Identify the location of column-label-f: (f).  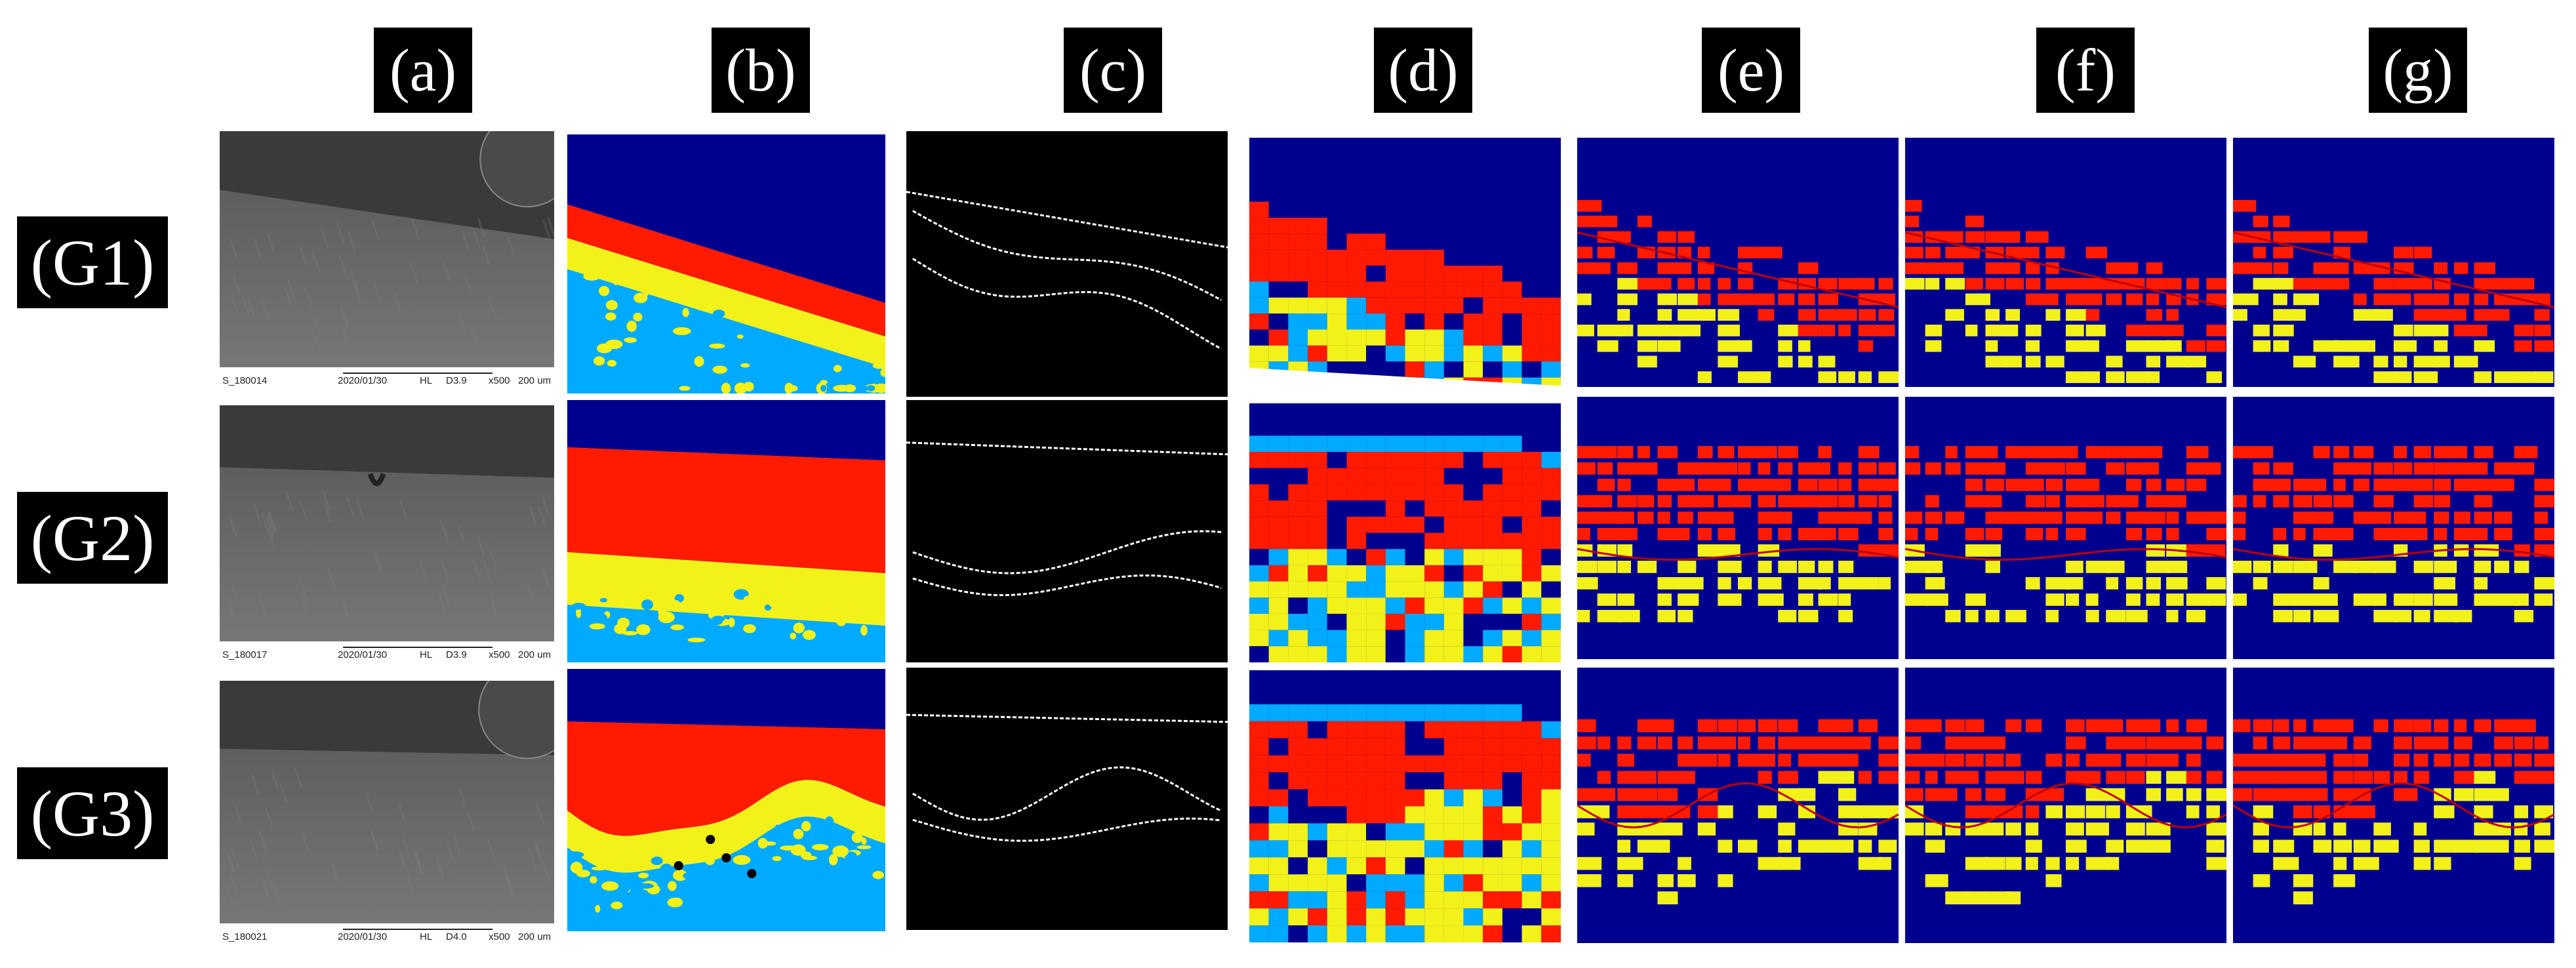
(2085, 70).